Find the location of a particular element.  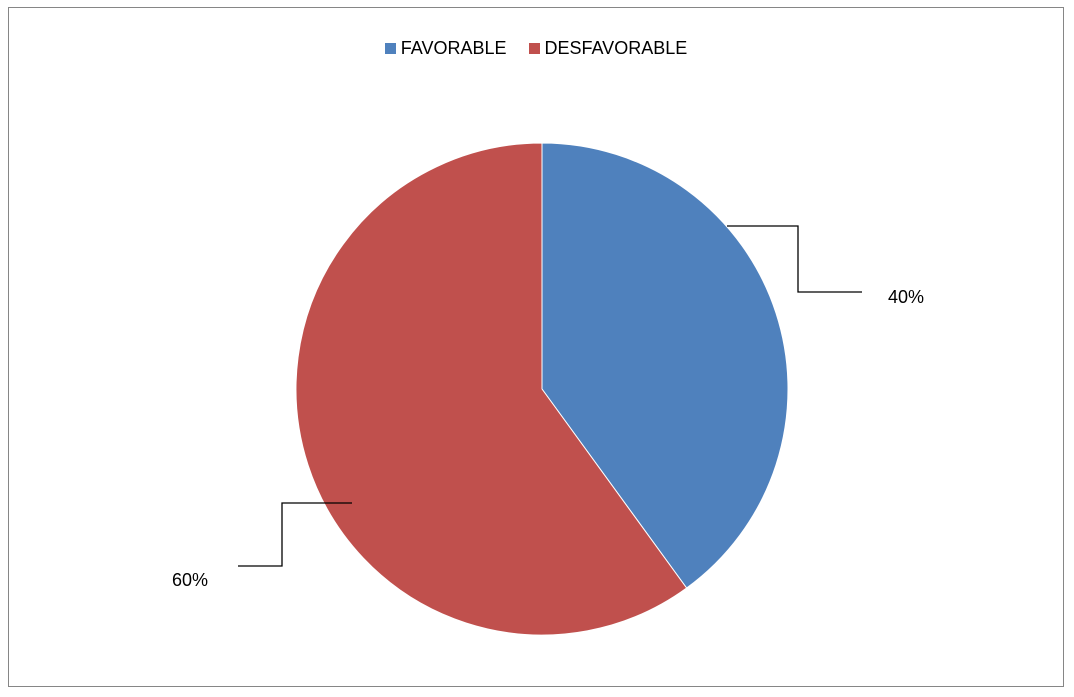

leader-line-favorable is located at coordinates (794, 259).